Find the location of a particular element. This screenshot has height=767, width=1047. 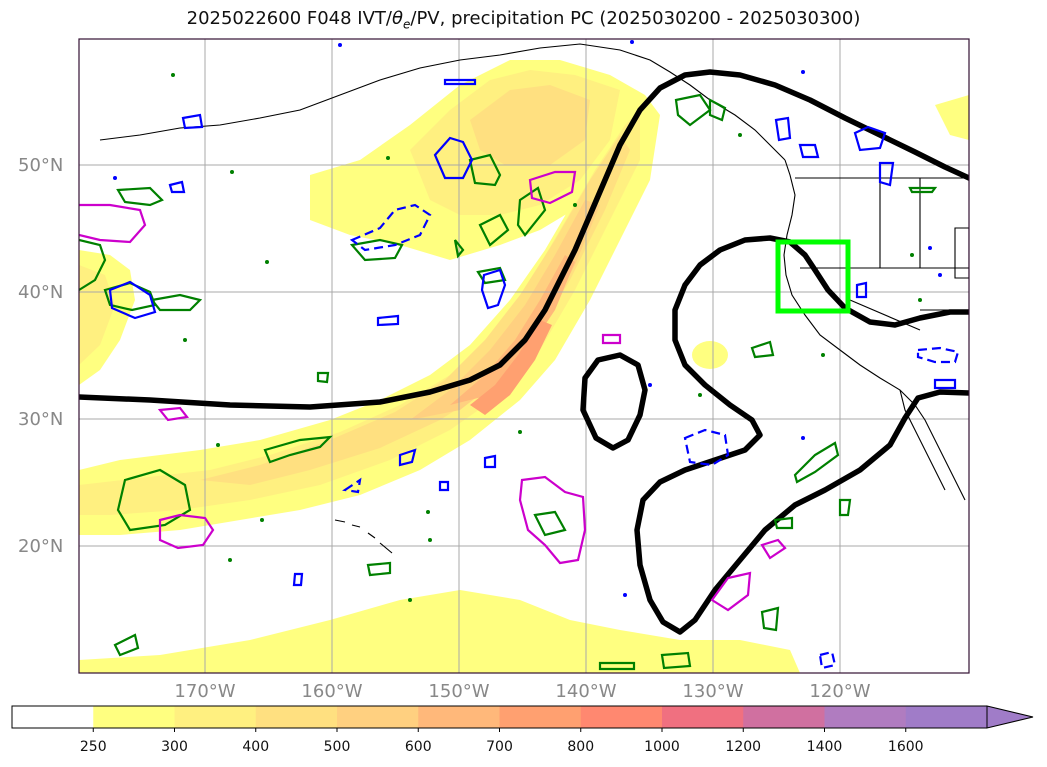

lat-label-40n: 40°N is located at coordinates (41, 292).